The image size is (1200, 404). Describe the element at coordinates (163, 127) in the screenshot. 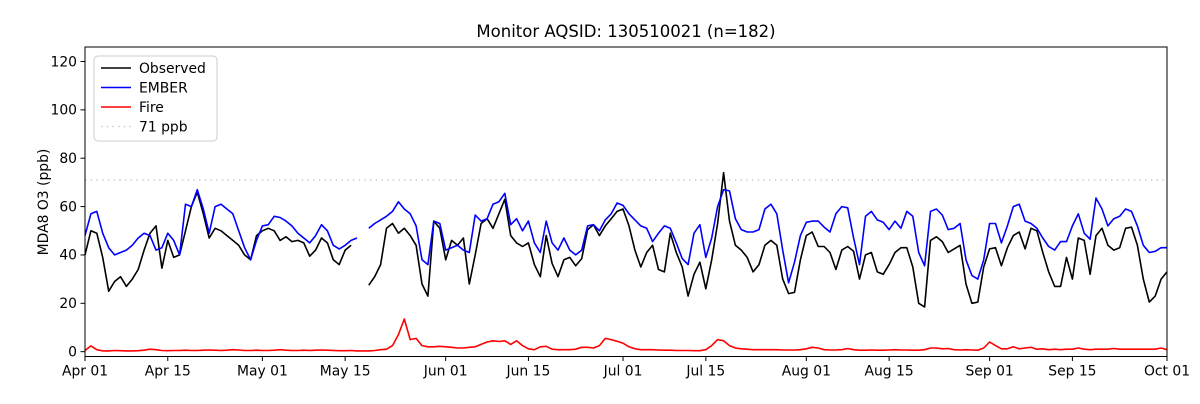

I see `legend-label-71-ppb: 71 ppb` at that location.